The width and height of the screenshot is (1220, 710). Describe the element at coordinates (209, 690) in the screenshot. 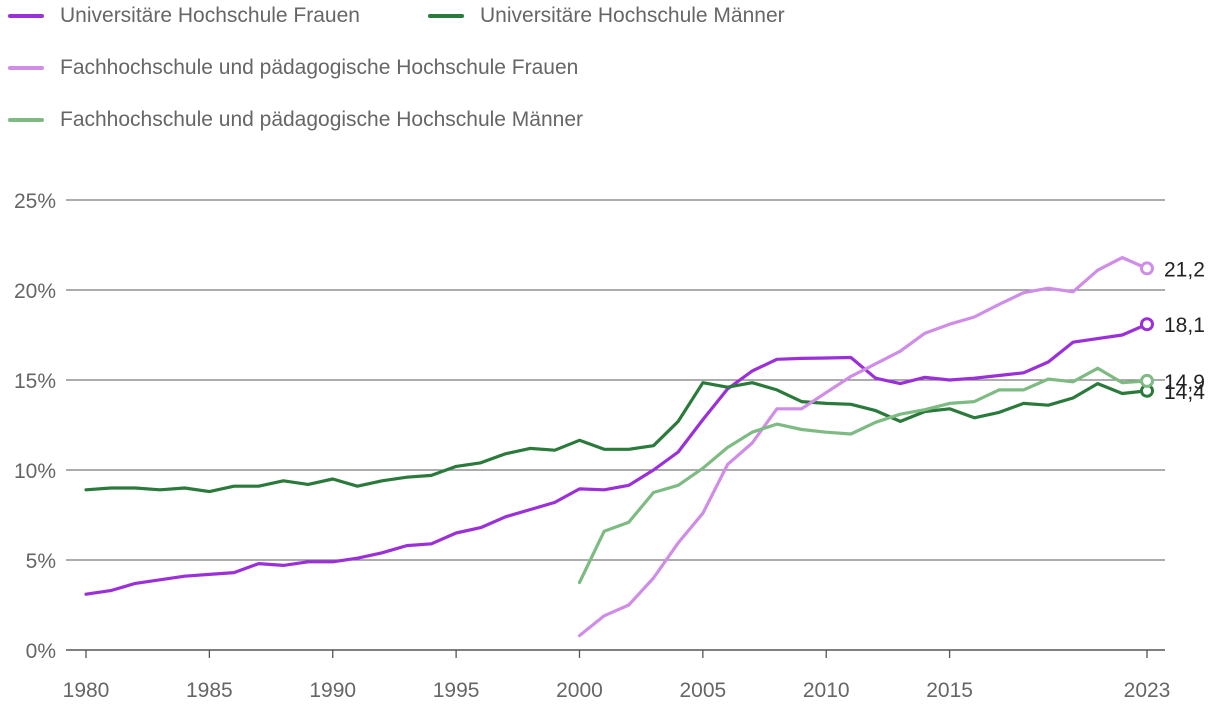

I see `x-tick-label: 1985` at that location.